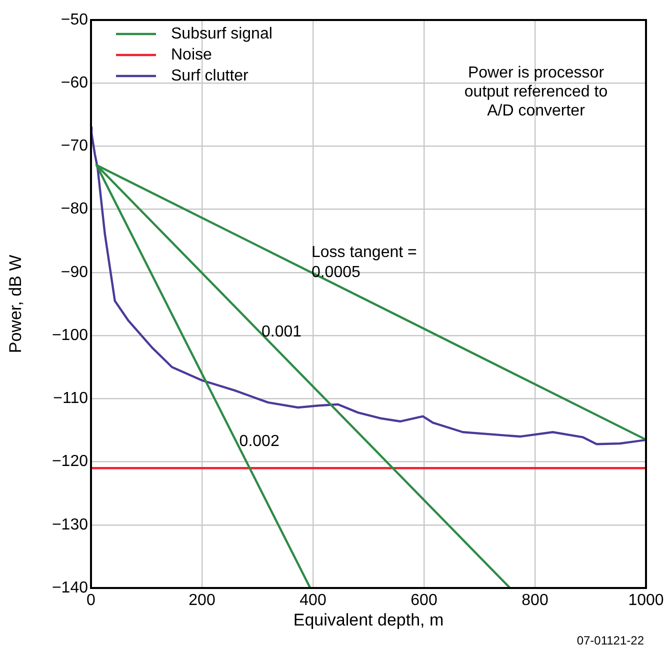 Image resolution: width=671 pixels, height=655 pixels. What do you see at coordinates (535, 601) in the screenshot?
I see `x-tick-label: 800` at bounding box center [535, 601].